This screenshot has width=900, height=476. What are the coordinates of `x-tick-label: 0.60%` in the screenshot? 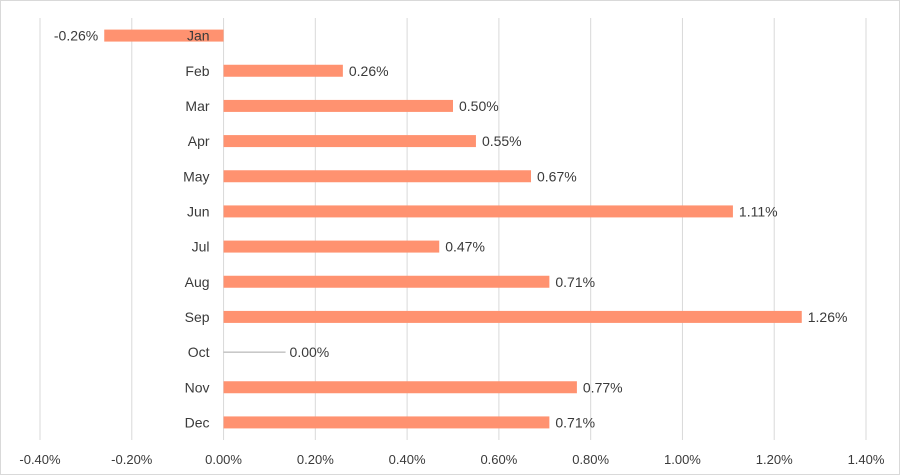 It's located at (498, 459).